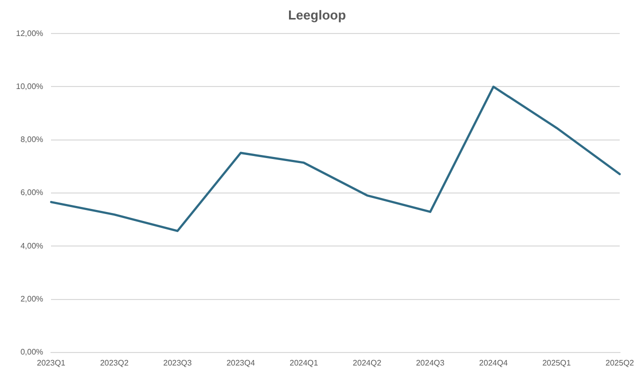 Image resolution: width=640 pixels, height=376 pixels. I want to click on y-tick-label: 0,00%, so click(32, 352).